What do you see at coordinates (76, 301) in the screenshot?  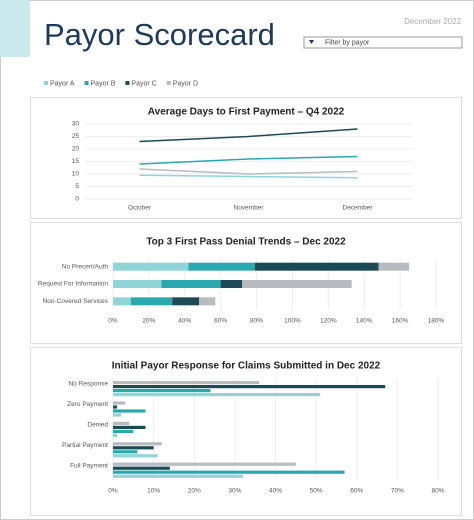 I see `y-tick-label: Non-Covered Services` at bounding box center [76, 301].